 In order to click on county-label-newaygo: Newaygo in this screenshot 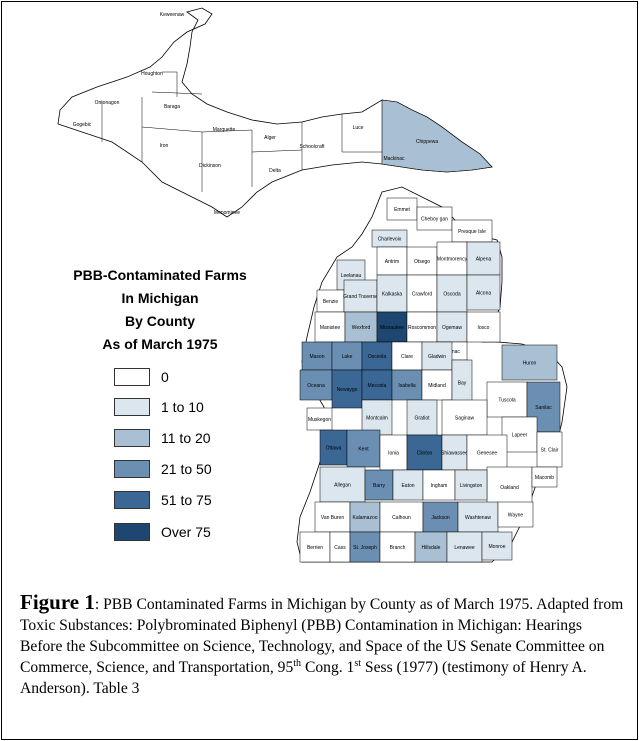, I will do `click(347, 390)`.